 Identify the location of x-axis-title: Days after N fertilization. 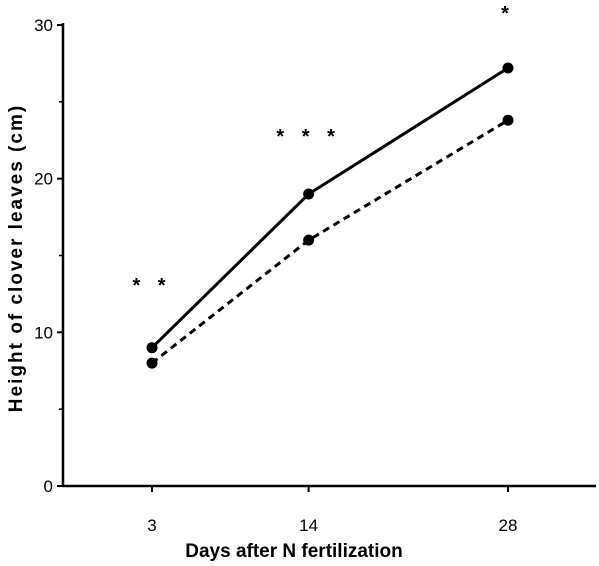
(294, 551).